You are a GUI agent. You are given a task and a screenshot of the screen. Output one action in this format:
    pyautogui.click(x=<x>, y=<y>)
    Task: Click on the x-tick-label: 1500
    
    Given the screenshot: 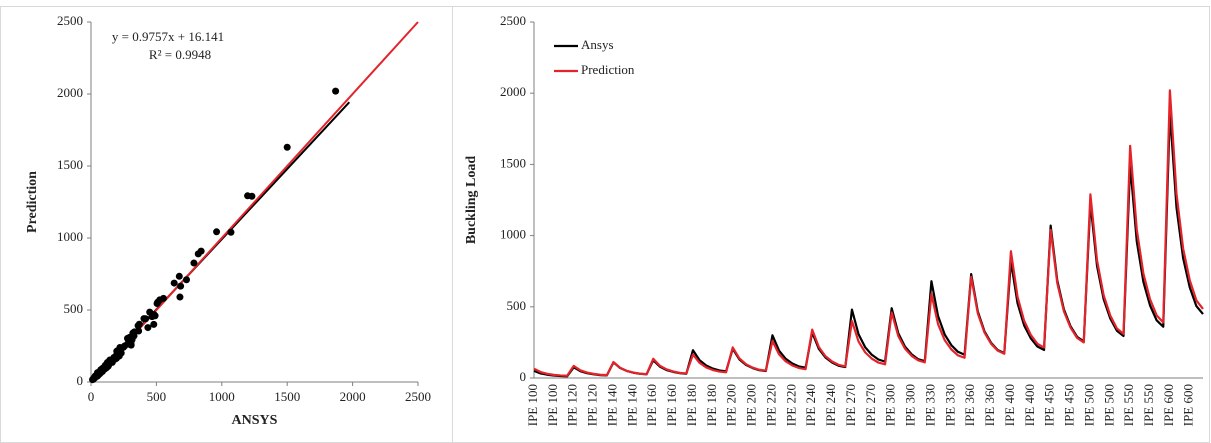 What is the action you would take?
    pyautogui.click(x=287, y=396)
    